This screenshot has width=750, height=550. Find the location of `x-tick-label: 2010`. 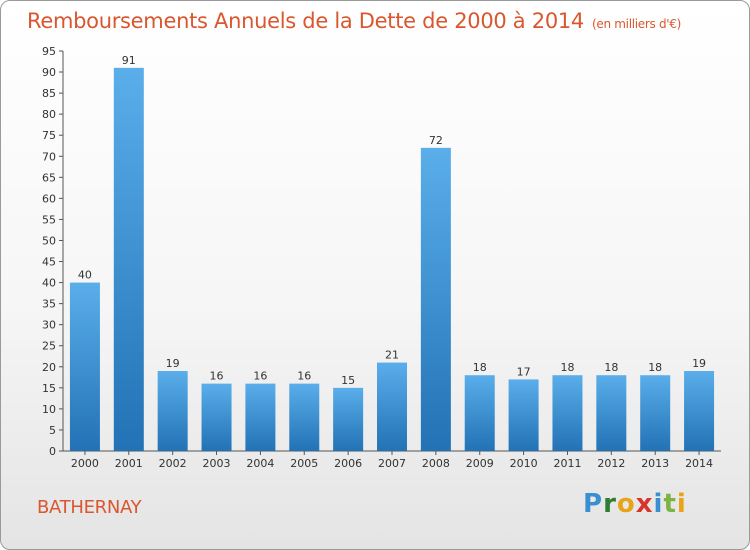

x-tick-label: 2010 is located at coordinates (524, 463).